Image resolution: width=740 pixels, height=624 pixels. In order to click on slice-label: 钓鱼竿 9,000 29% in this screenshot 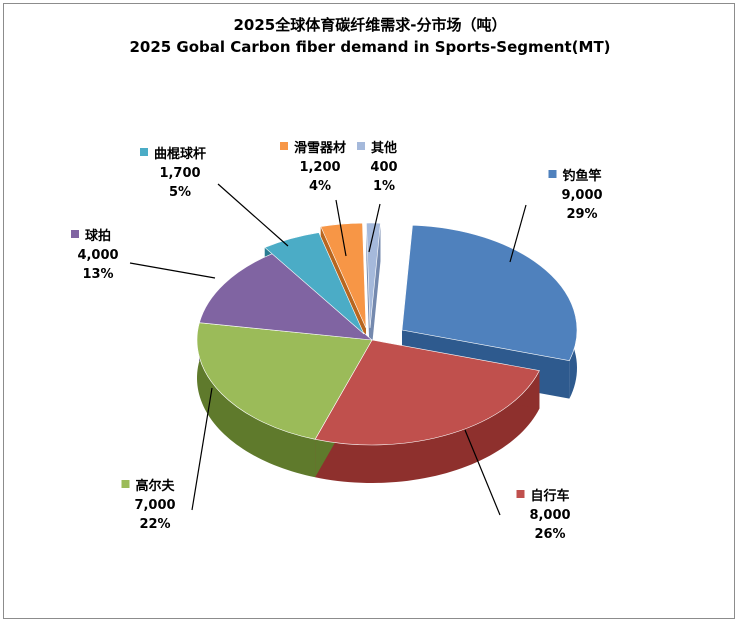, I will do `click(575, 195)`.